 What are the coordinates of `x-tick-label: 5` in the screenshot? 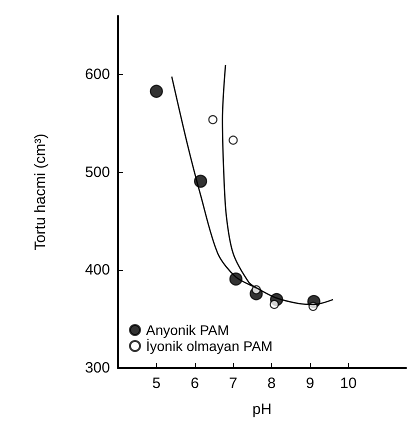 It's located at (156, 383).